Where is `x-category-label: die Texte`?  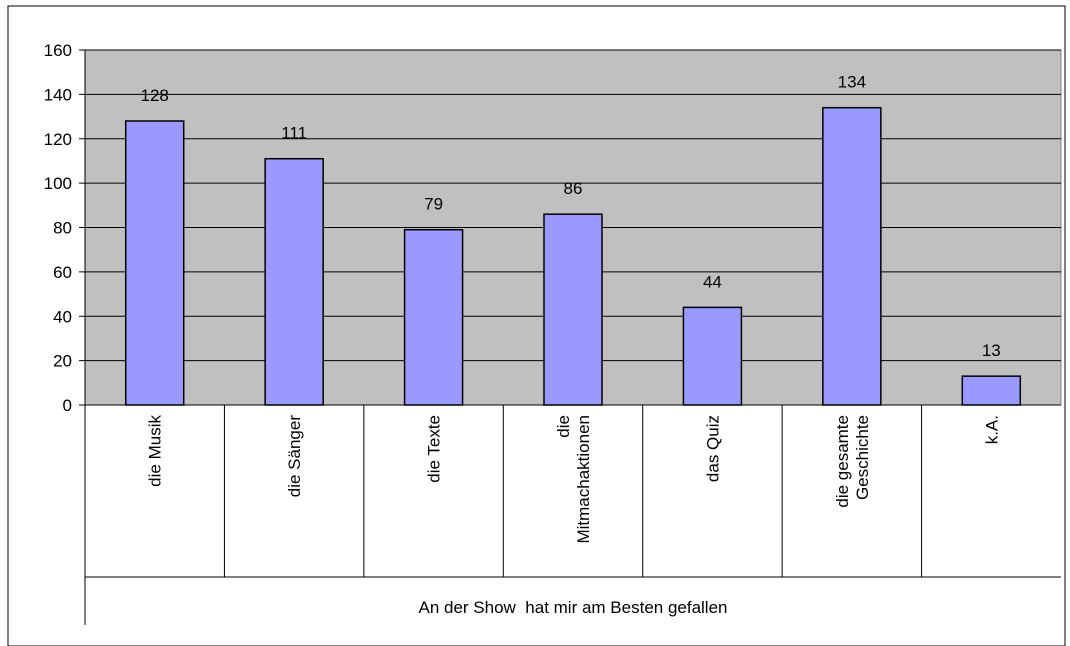
x-category-label: die Texte is located at coordinates (434, 449).